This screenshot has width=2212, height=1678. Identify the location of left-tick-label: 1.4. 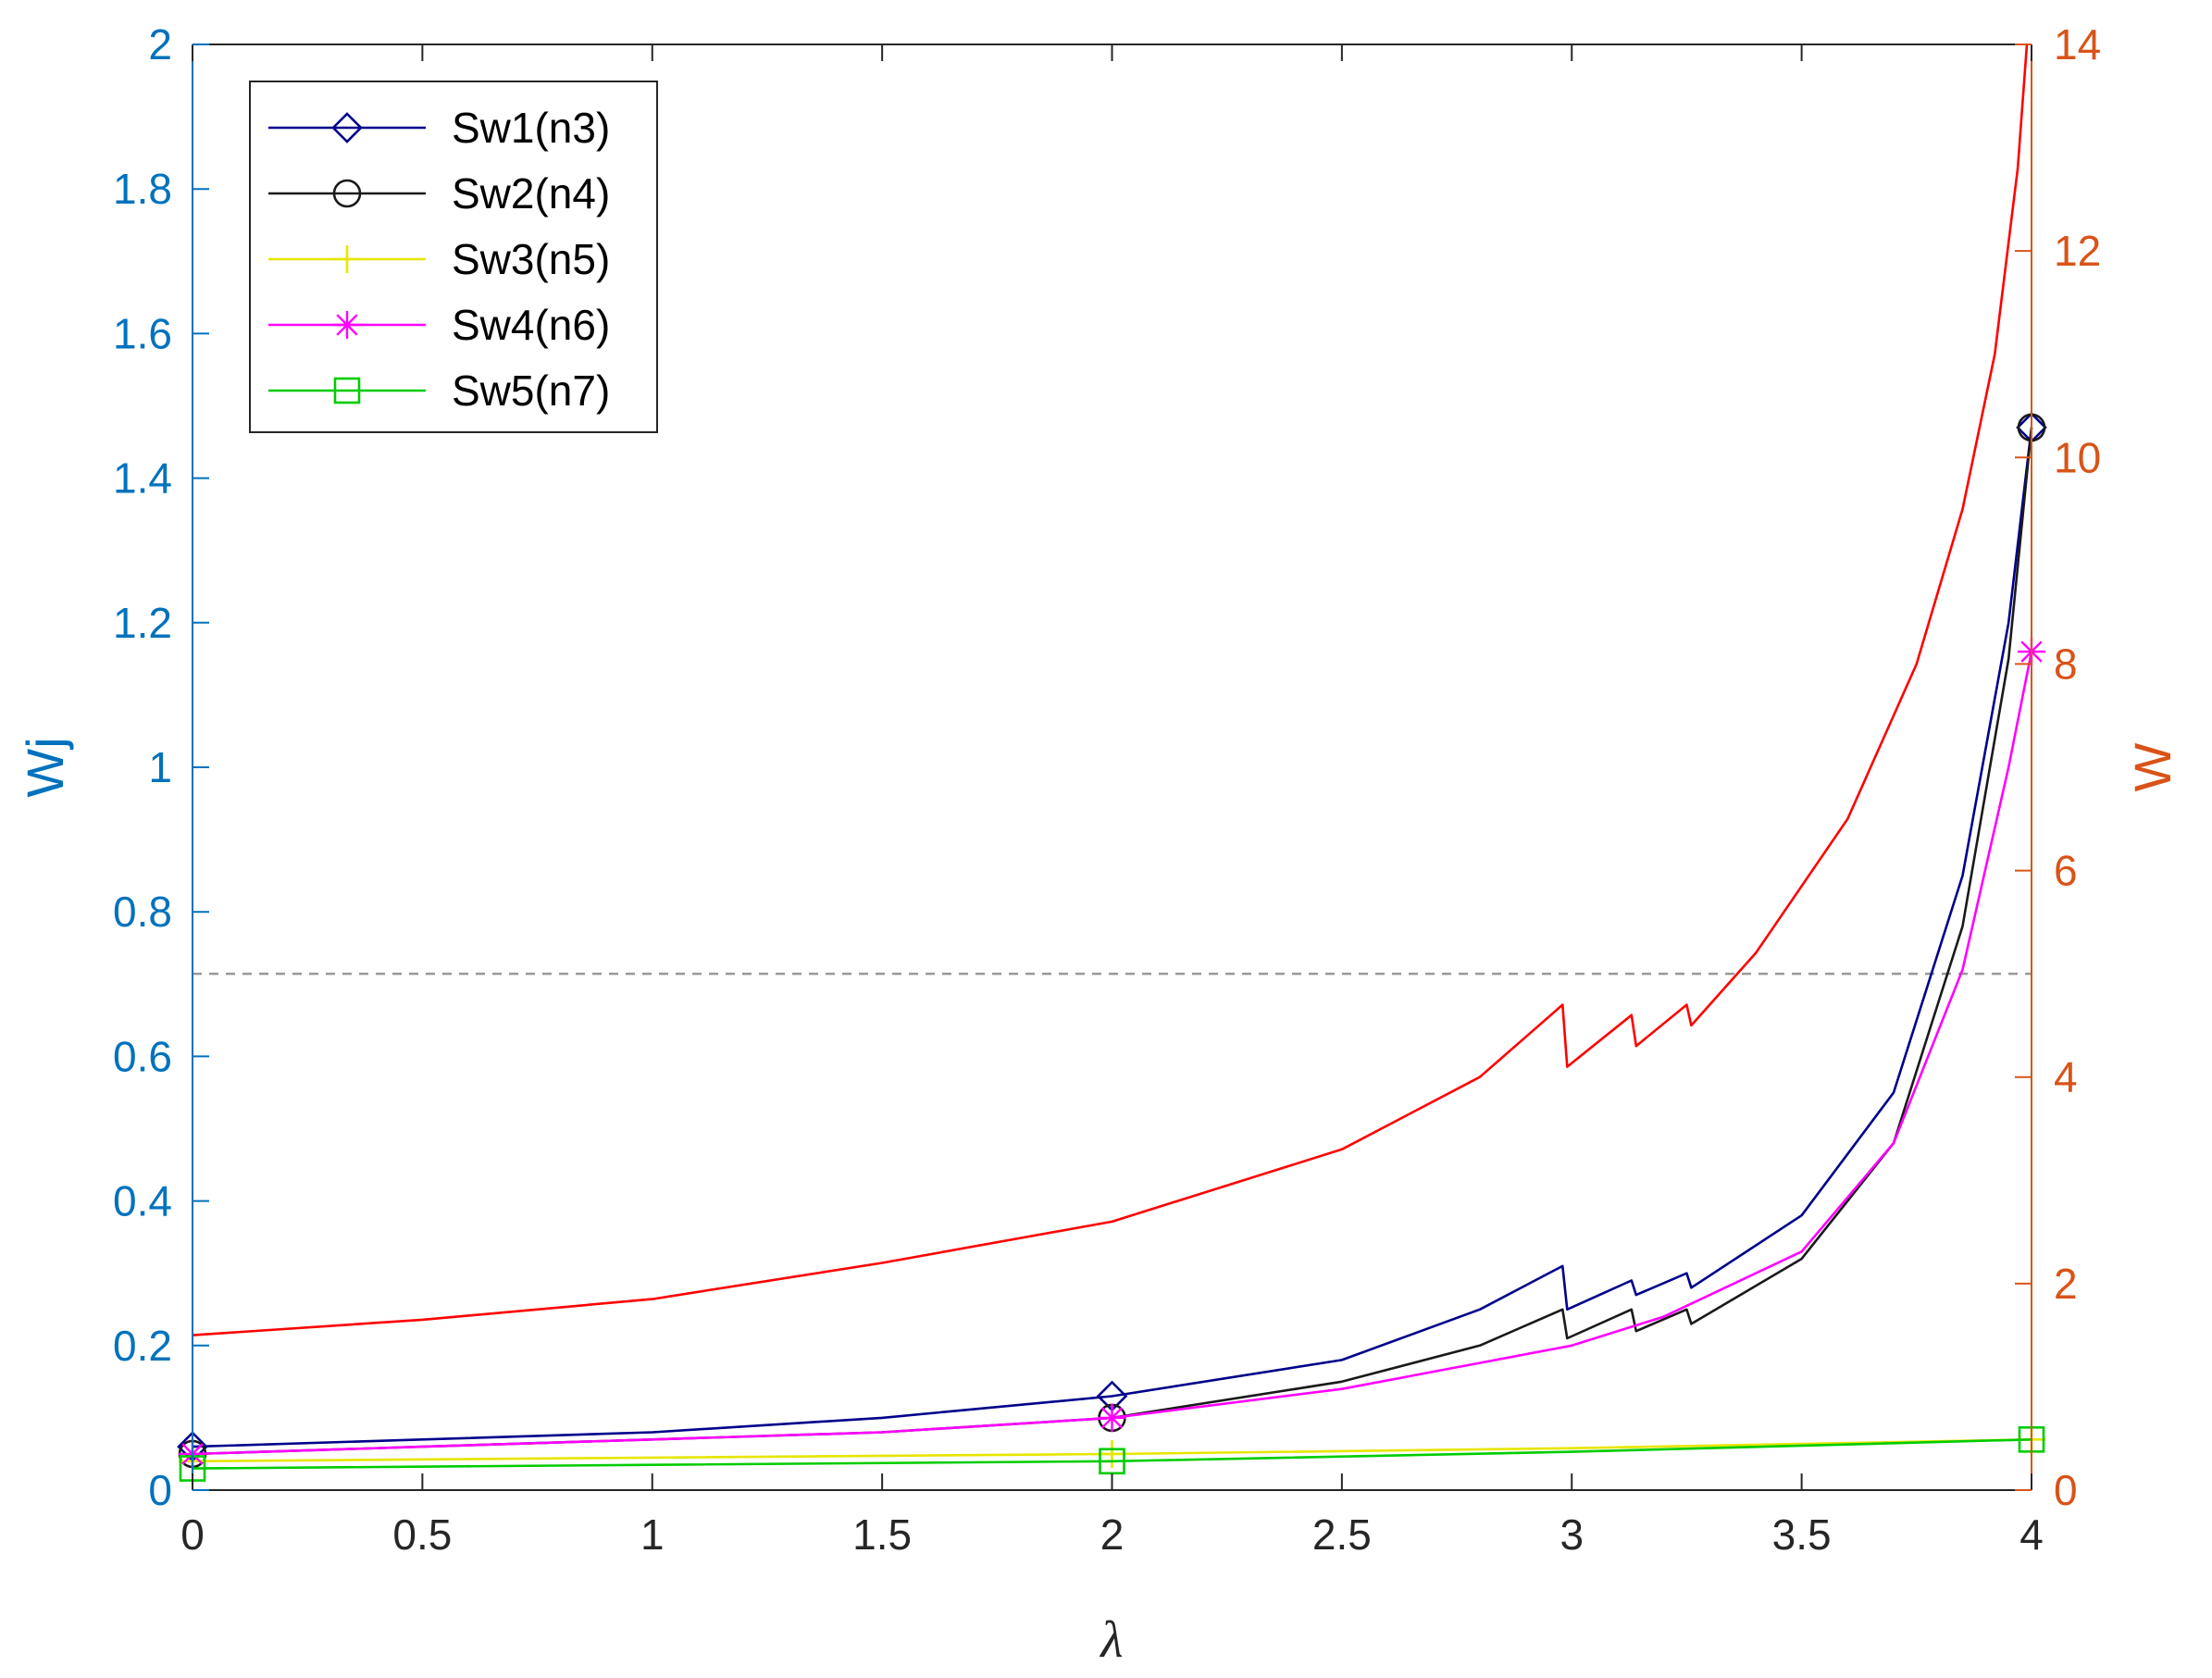
(142, 479).